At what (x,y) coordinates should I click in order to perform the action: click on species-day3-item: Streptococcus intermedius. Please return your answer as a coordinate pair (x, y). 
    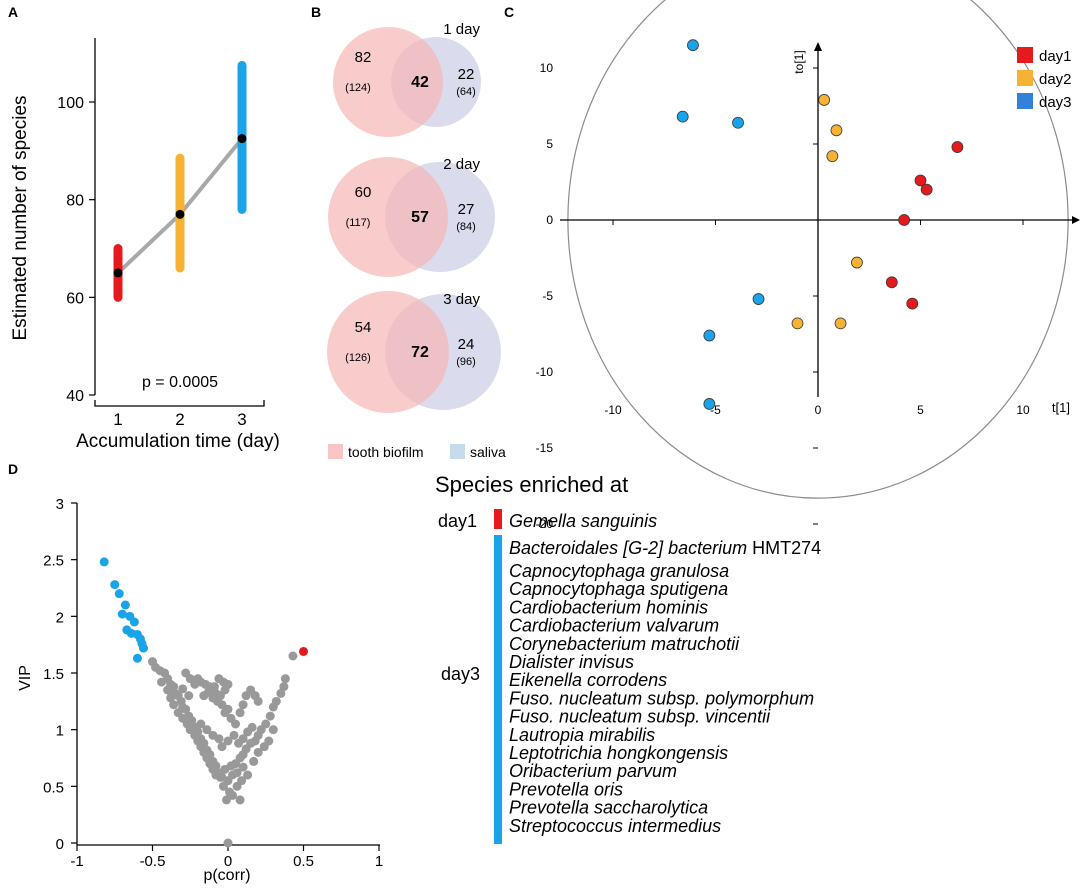
    Looking at the image, I should click on (615, 826).